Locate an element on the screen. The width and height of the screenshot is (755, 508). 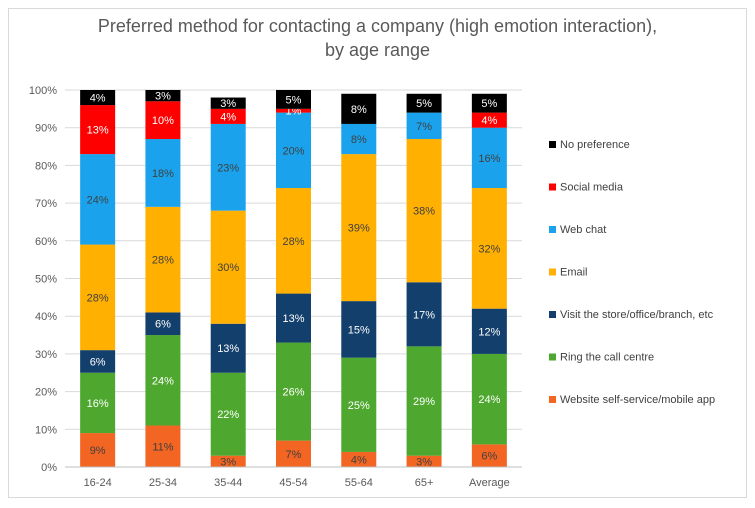
y-tick-label: 100% is located at coordinates (43, 91).